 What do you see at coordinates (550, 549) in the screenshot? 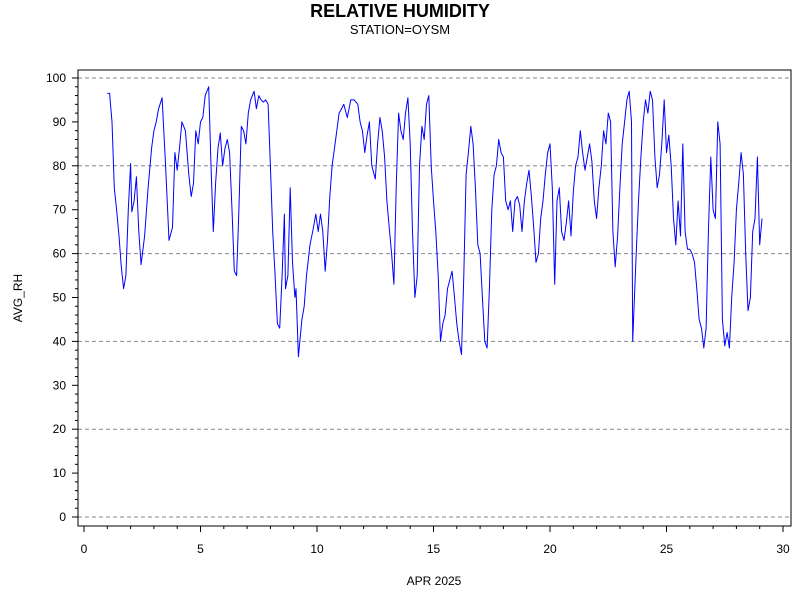
I see `x-tick-label: 20` at bounding box center [550, 549].